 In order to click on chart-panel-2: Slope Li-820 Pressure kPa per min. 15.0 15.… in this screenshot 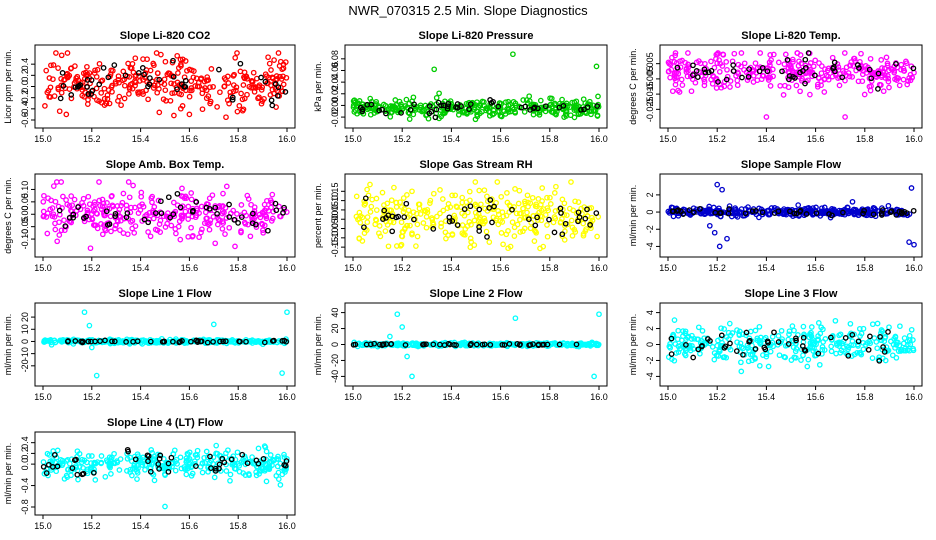, I will do `click(460, 87)`.